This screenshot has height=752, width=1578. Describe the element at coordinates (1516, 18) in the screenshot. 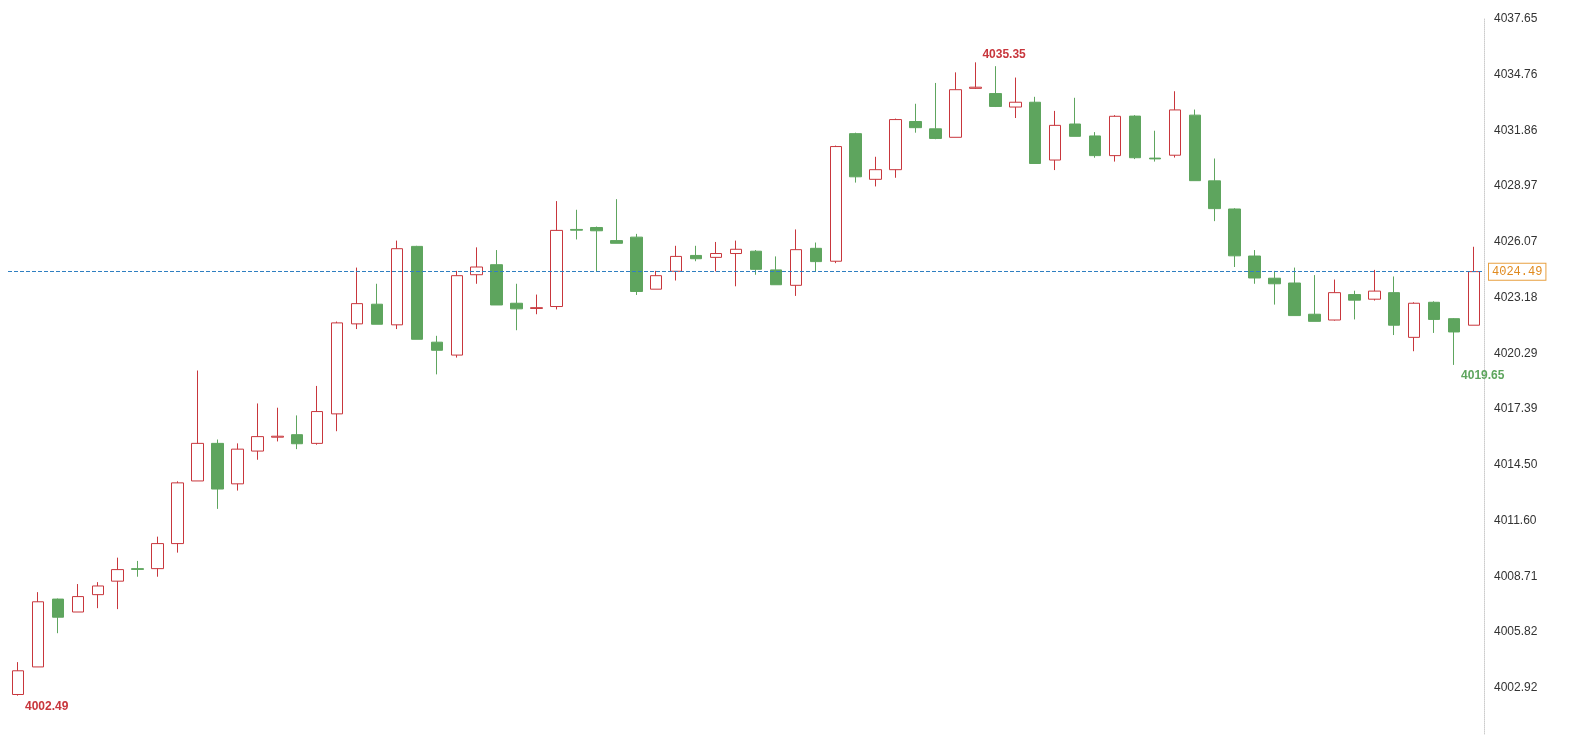

I see `y-tick-label: 4037.65` at that location.